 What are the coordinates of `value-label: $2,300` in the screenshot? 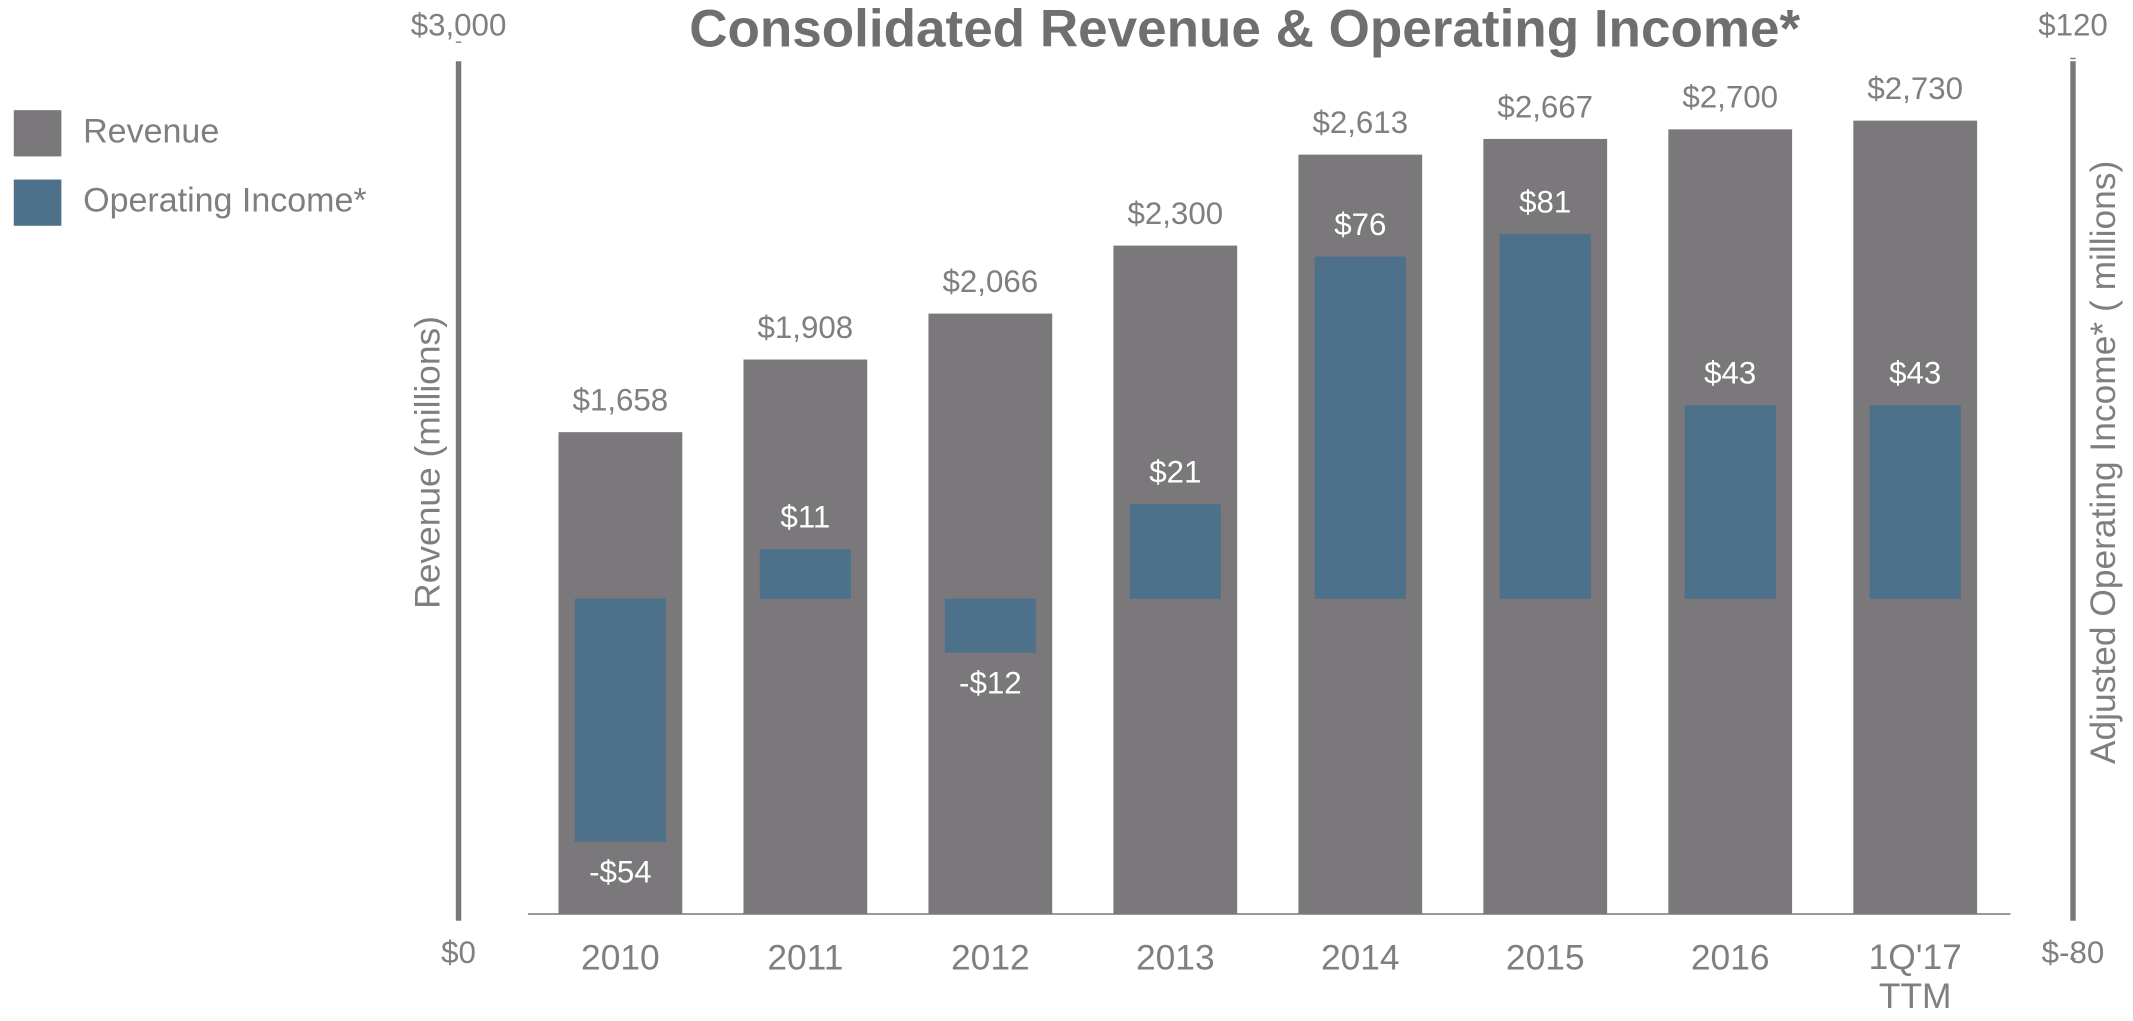 It's located at (1175, 213).